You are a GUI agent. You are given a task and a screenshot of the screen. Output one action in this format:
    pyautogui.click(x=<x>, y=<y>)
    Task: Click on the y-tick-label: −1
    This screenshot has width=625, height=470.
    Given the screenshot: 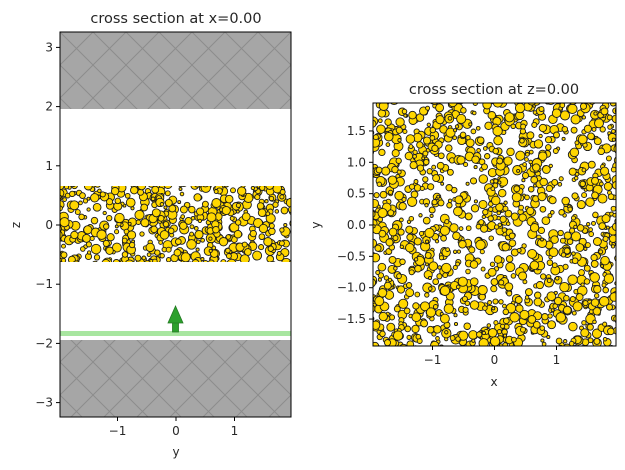 What is the action you would take?
    pyautogui.click(x=44, y=284)
    